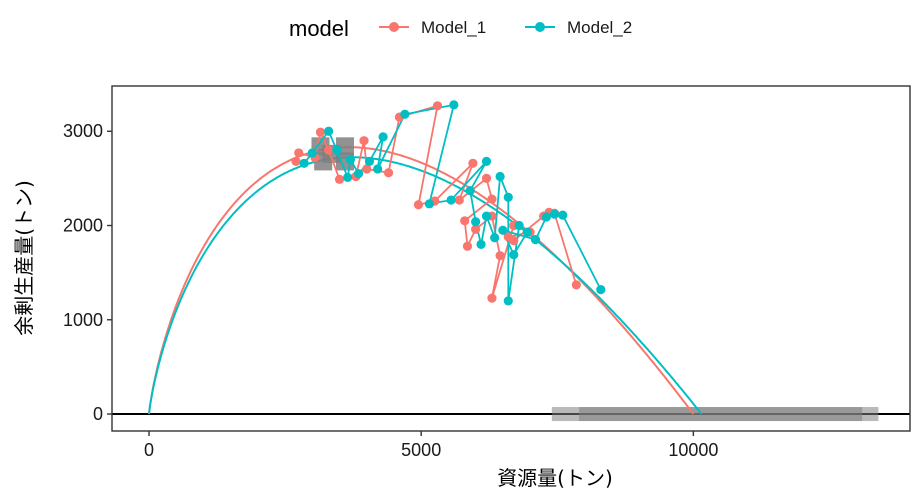 The width and height of the screenshot is (913, 494). What do you see at coordinates (83, 320) in the screenshot?
I see `y-tick-label-2: 1000` at bounding box center [83, 320].